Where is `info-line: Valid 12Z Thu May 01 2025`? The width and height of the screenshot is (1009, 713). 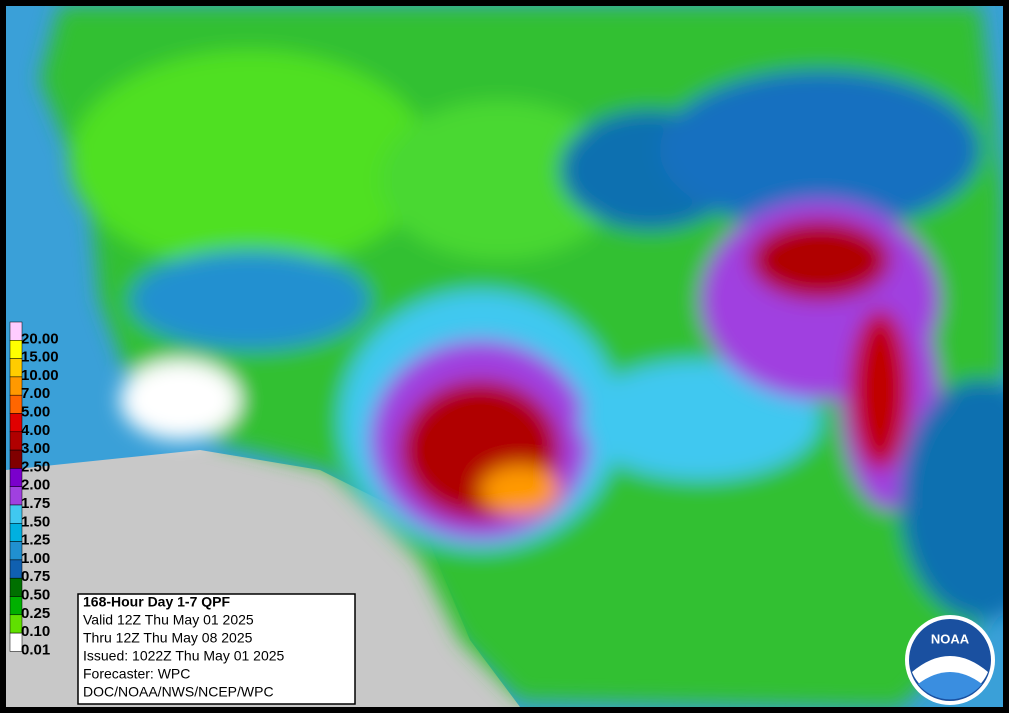
info-line: Valid 12Z Thu May 01 2025 is located at coordinates (168, 620).